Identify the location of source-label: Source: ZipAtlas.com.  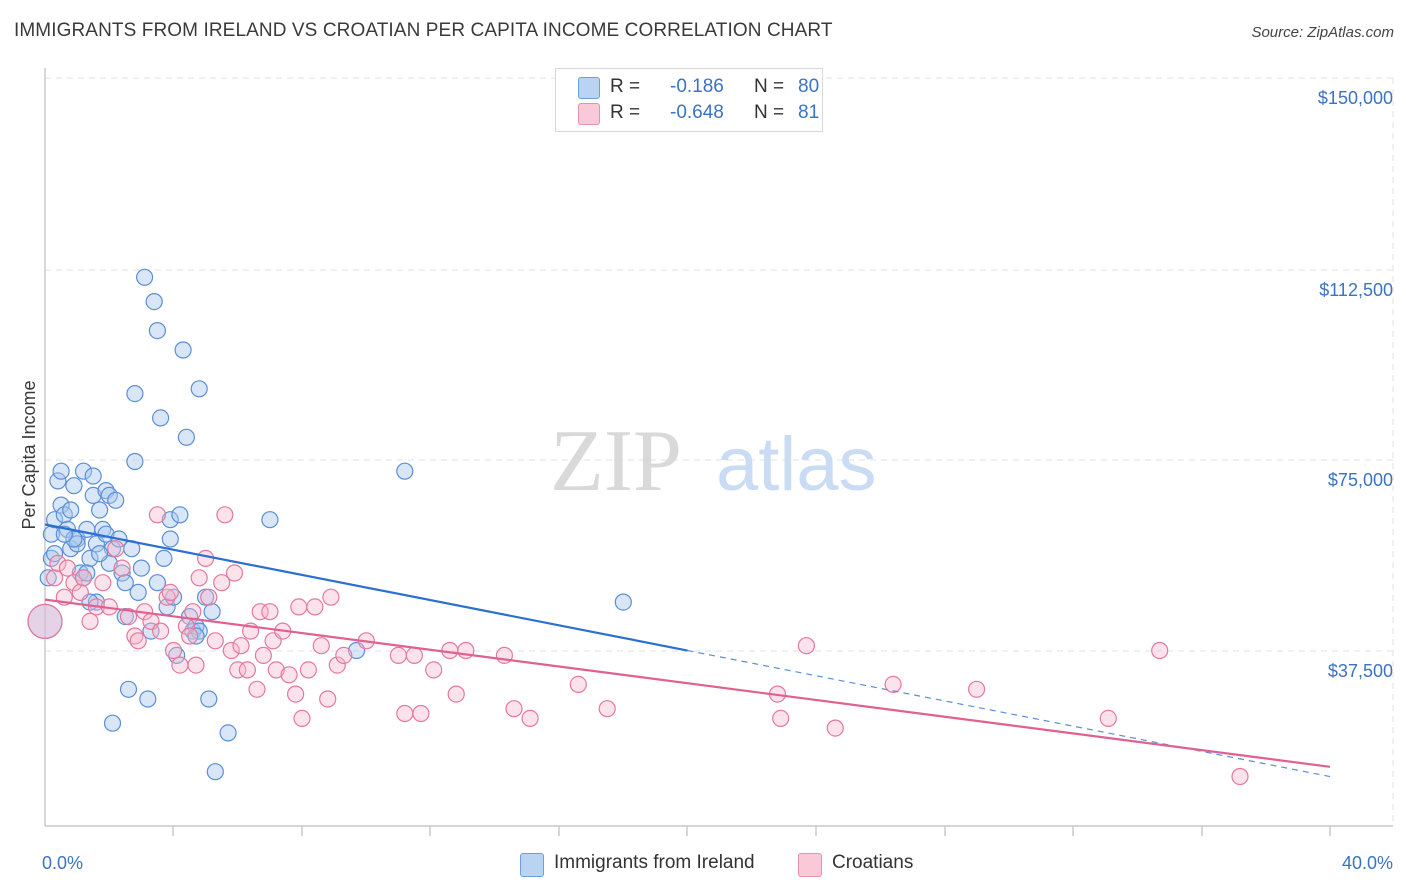
(1322, 32).